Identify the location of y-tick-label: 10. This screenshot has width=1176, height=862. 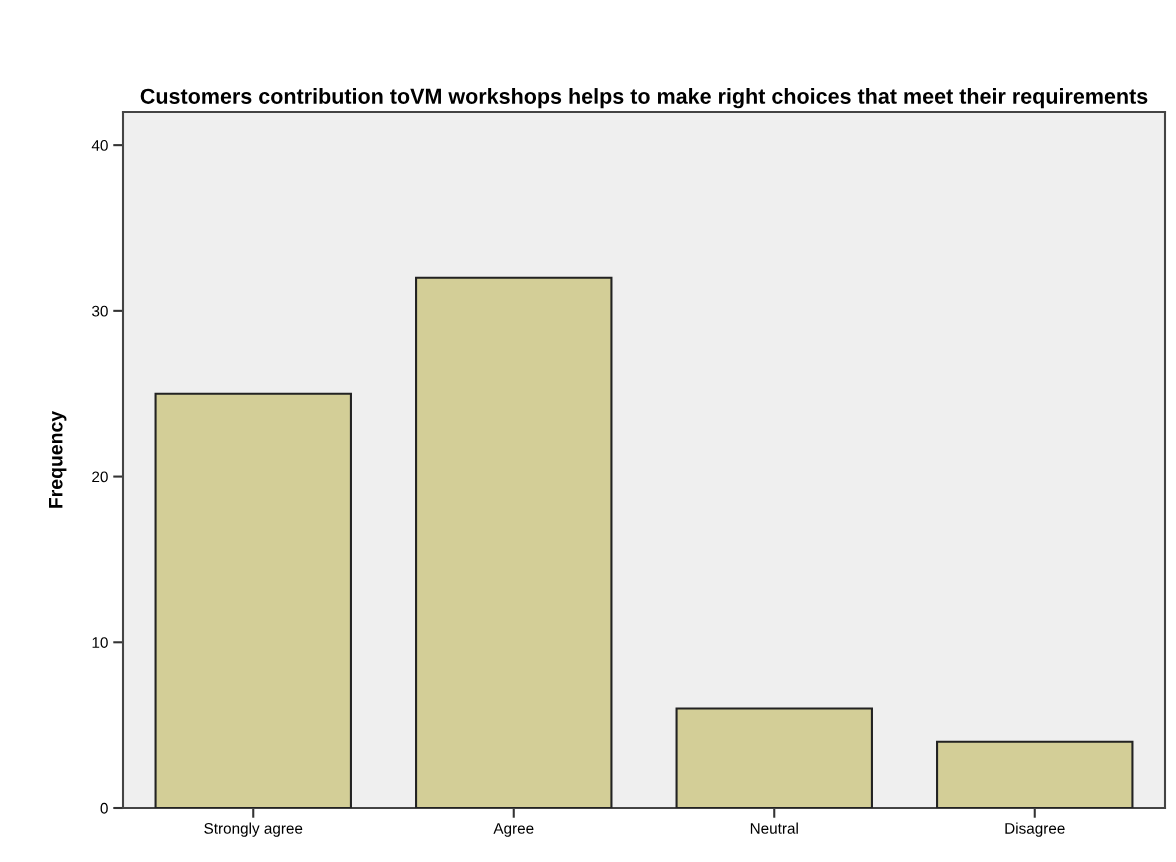
(100, 642).